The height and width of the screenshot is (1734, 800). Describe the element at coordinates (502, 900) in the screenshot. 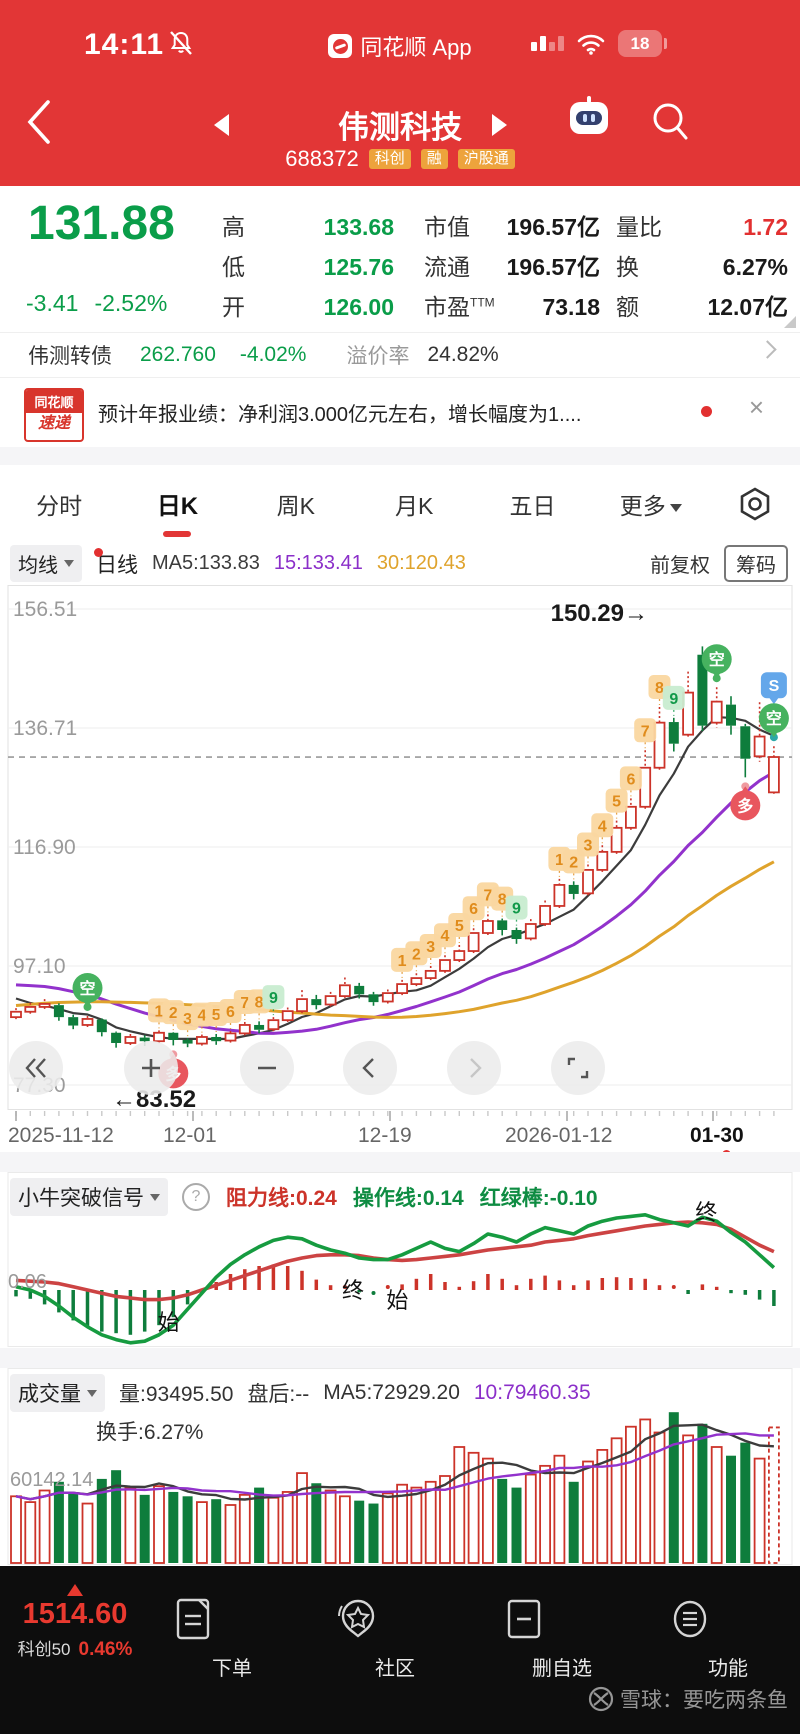

I see `svg-text: 8` at that location.